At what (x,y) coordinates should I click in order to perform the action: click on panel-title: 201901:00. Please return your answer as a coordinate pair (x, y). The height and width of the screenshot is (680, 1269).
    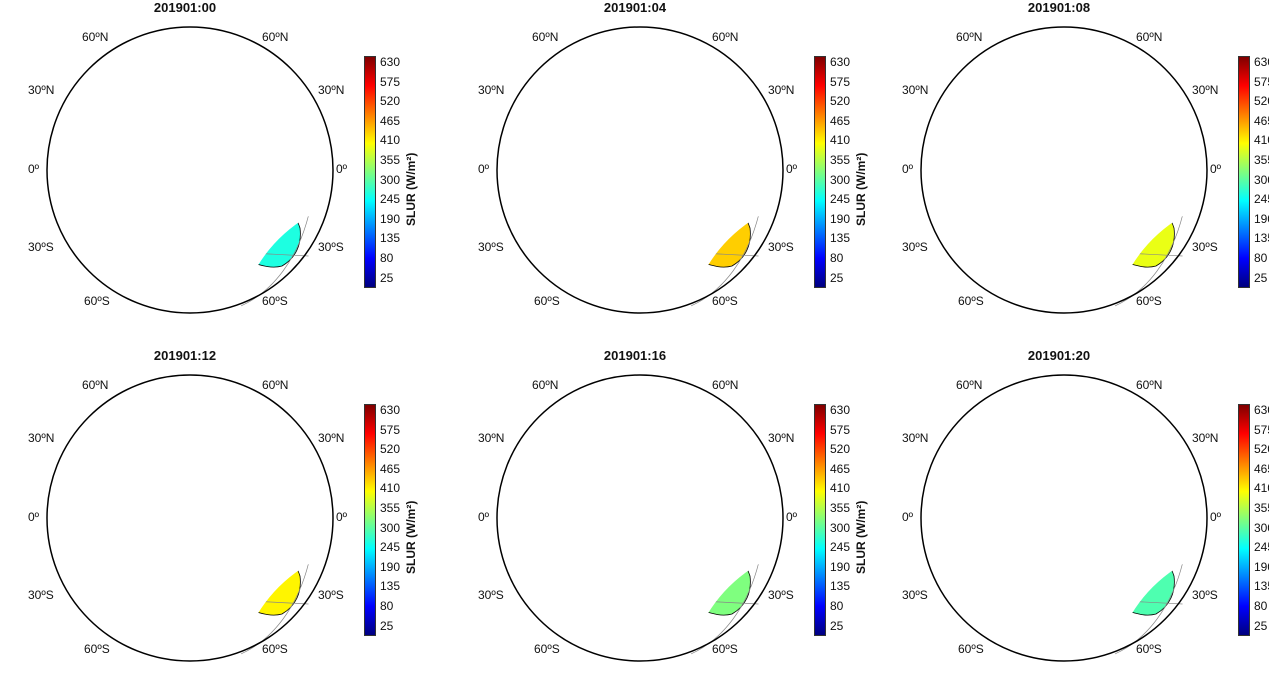
    Looking at the image, I should click on (185, 7).